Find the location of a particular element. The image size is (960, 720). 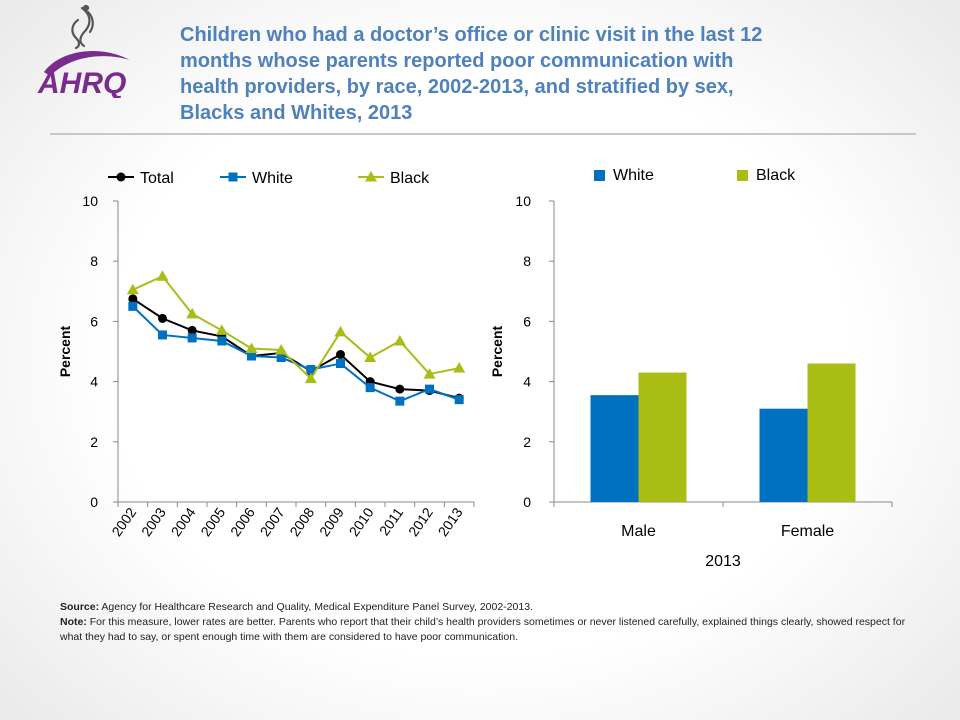

line-chart-x-tick-label: 2004 is located at coordinates (183, 521).